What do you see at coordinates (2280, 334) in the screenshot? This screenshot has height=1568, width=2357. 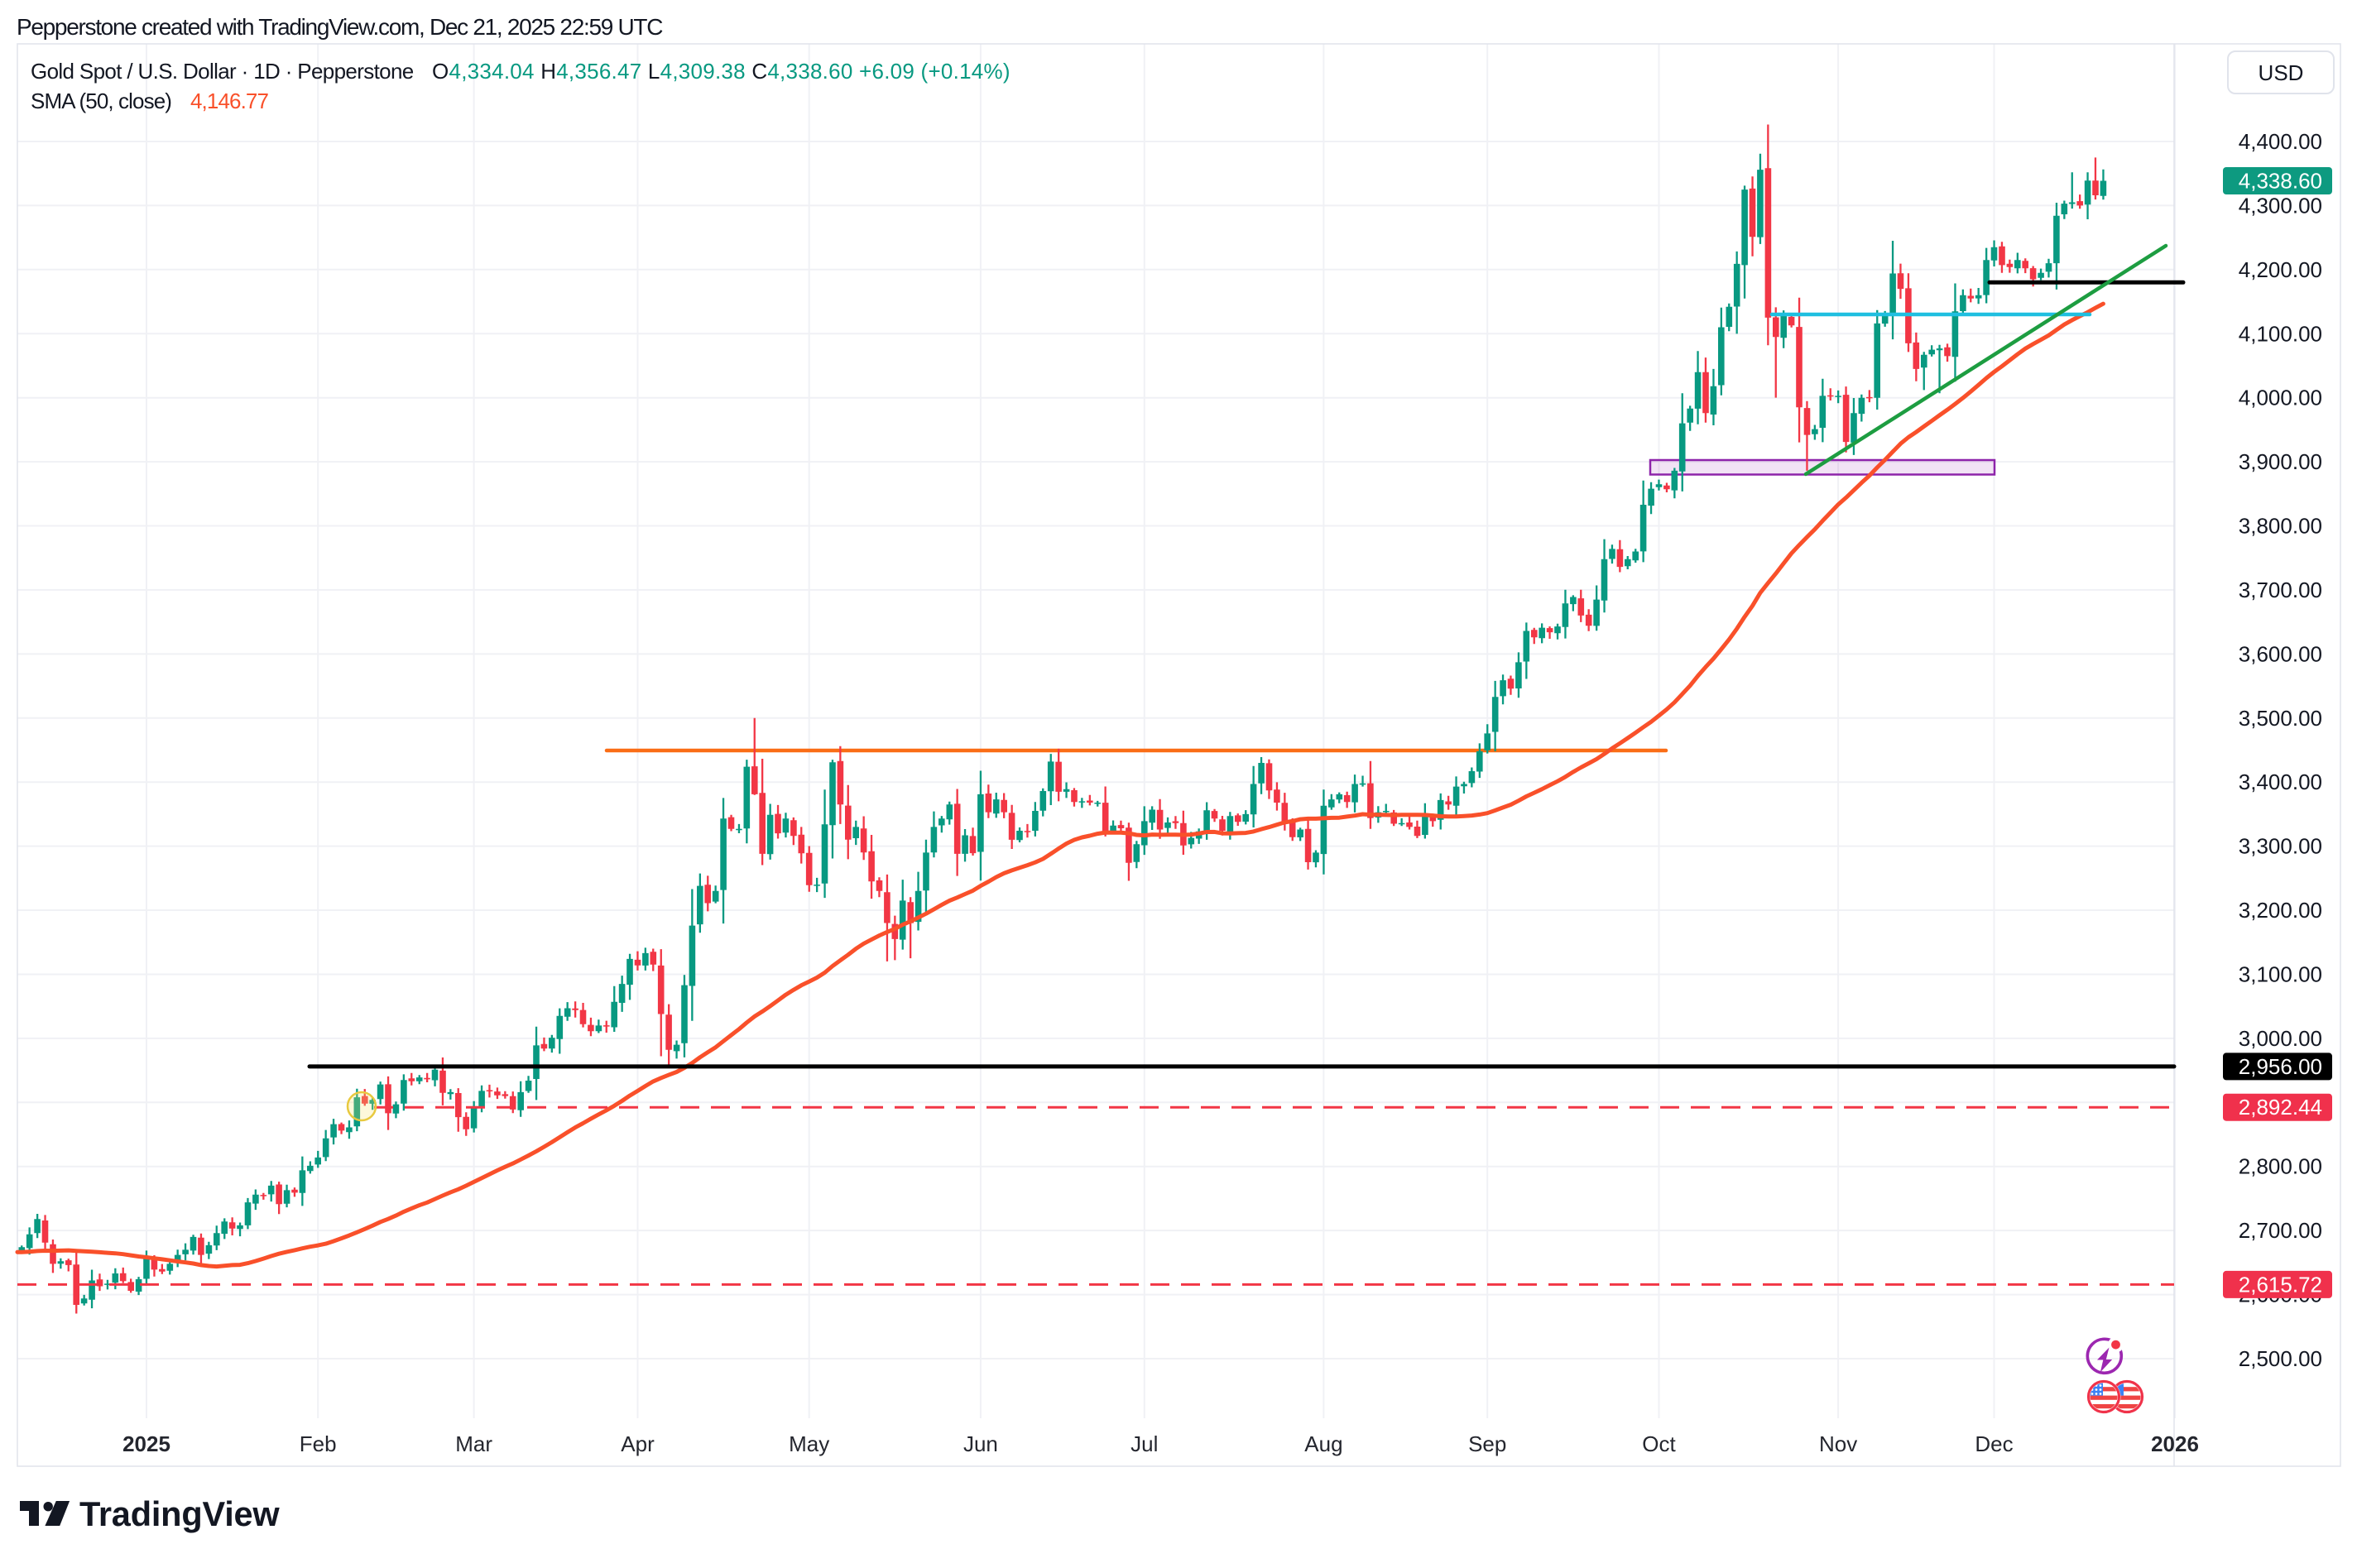 I see `svg-text: 4,100.00` at bounding box center [2280, 334].